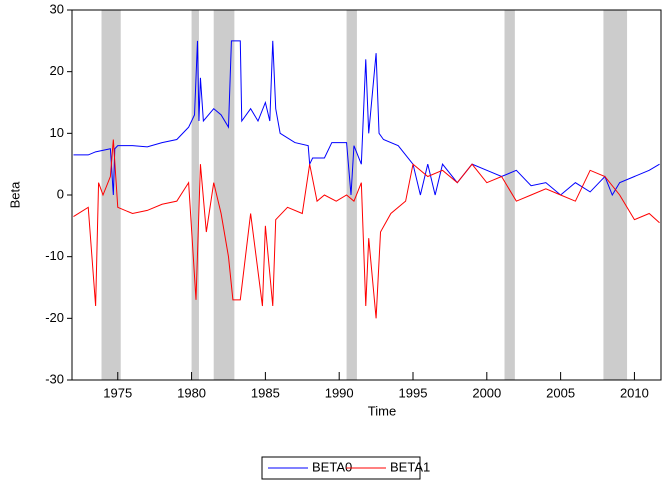  What do you see at coordinates (60, 193) in the screenshot?
I see `y-tick-label: 0` at bounding box center [60, 193].